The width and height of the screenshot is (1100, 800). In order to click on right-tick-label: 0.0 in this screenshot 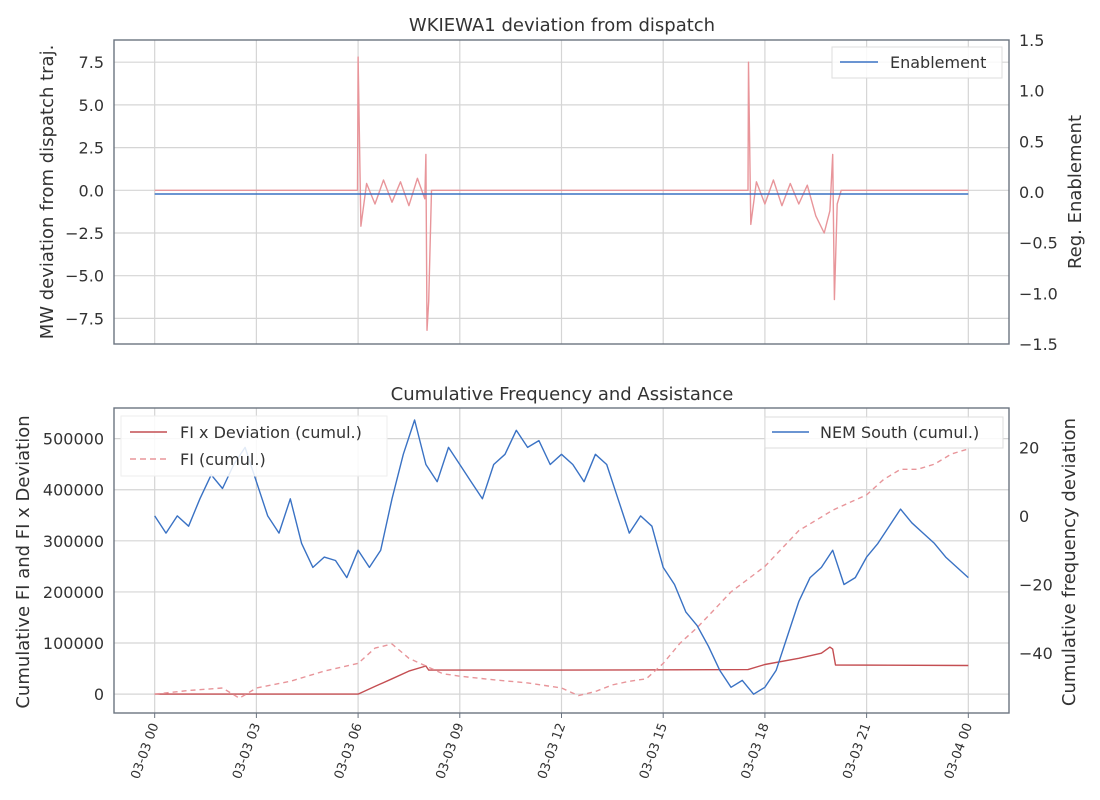, I will do `click(1031, 192)`.